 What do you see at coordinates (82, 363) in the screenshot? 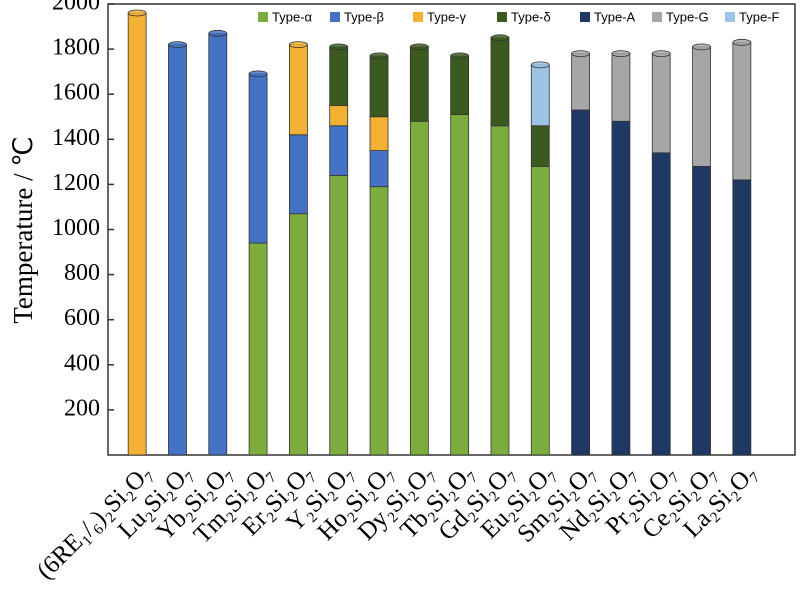
I see `y-tick-label: 400` at bounding box center [82, 363].